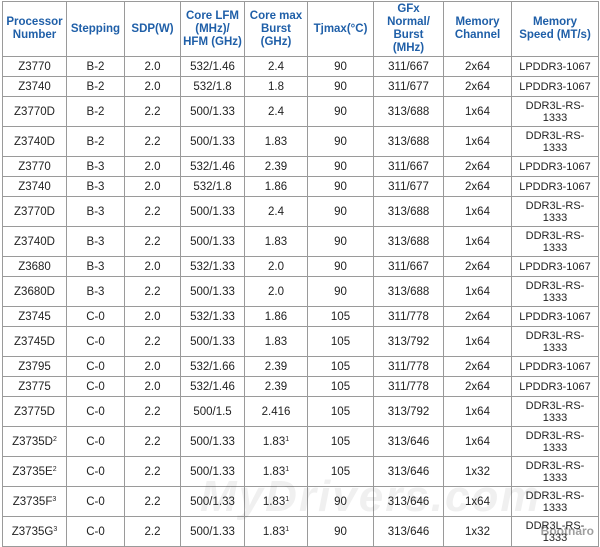 This screenshot has width=600, height=547. What do you see at coordinates (212, 316) in the screenshot?
I see `core-lfm-hfm-cell: 532/1.33` at bounding box center [212, 316].